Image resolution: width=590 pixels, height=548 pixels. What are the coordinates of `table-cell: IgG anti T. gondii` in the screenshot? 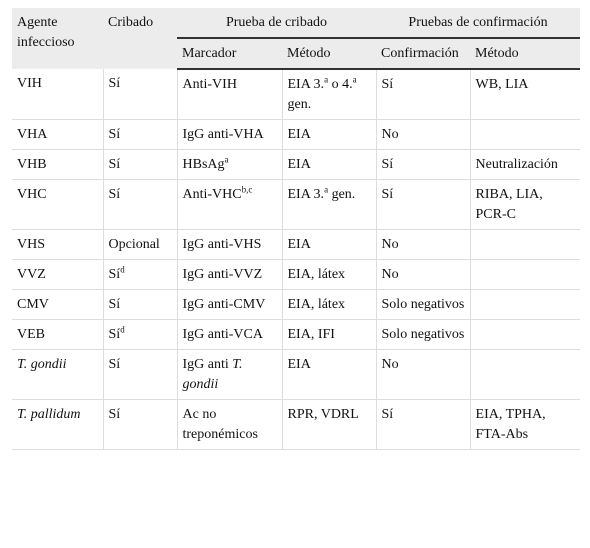 It's located at (229, 374).